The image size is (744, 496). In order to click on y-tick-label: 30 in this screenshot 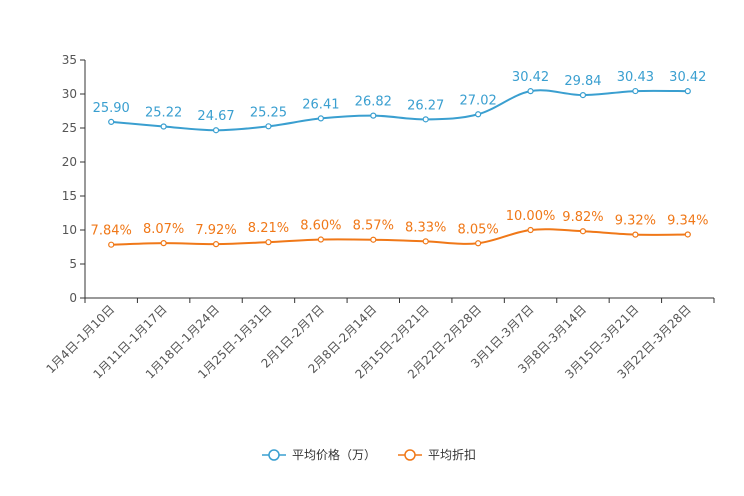, I will do `click(69, 94)`.